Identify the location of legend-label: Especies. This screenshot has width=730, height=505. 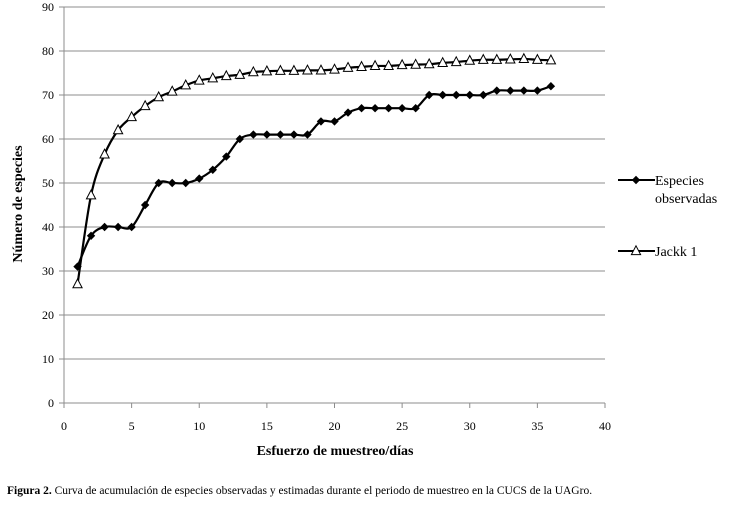
(679, 181).